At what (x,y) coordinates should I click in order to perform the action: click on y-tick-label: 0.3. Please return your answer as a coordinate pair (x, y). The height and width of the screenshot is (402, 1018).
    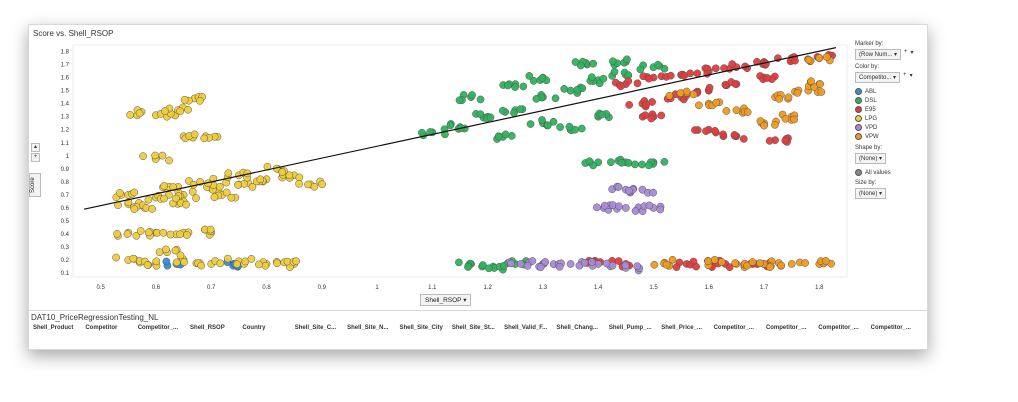
    Looking at the image, I should click on (65, 248).